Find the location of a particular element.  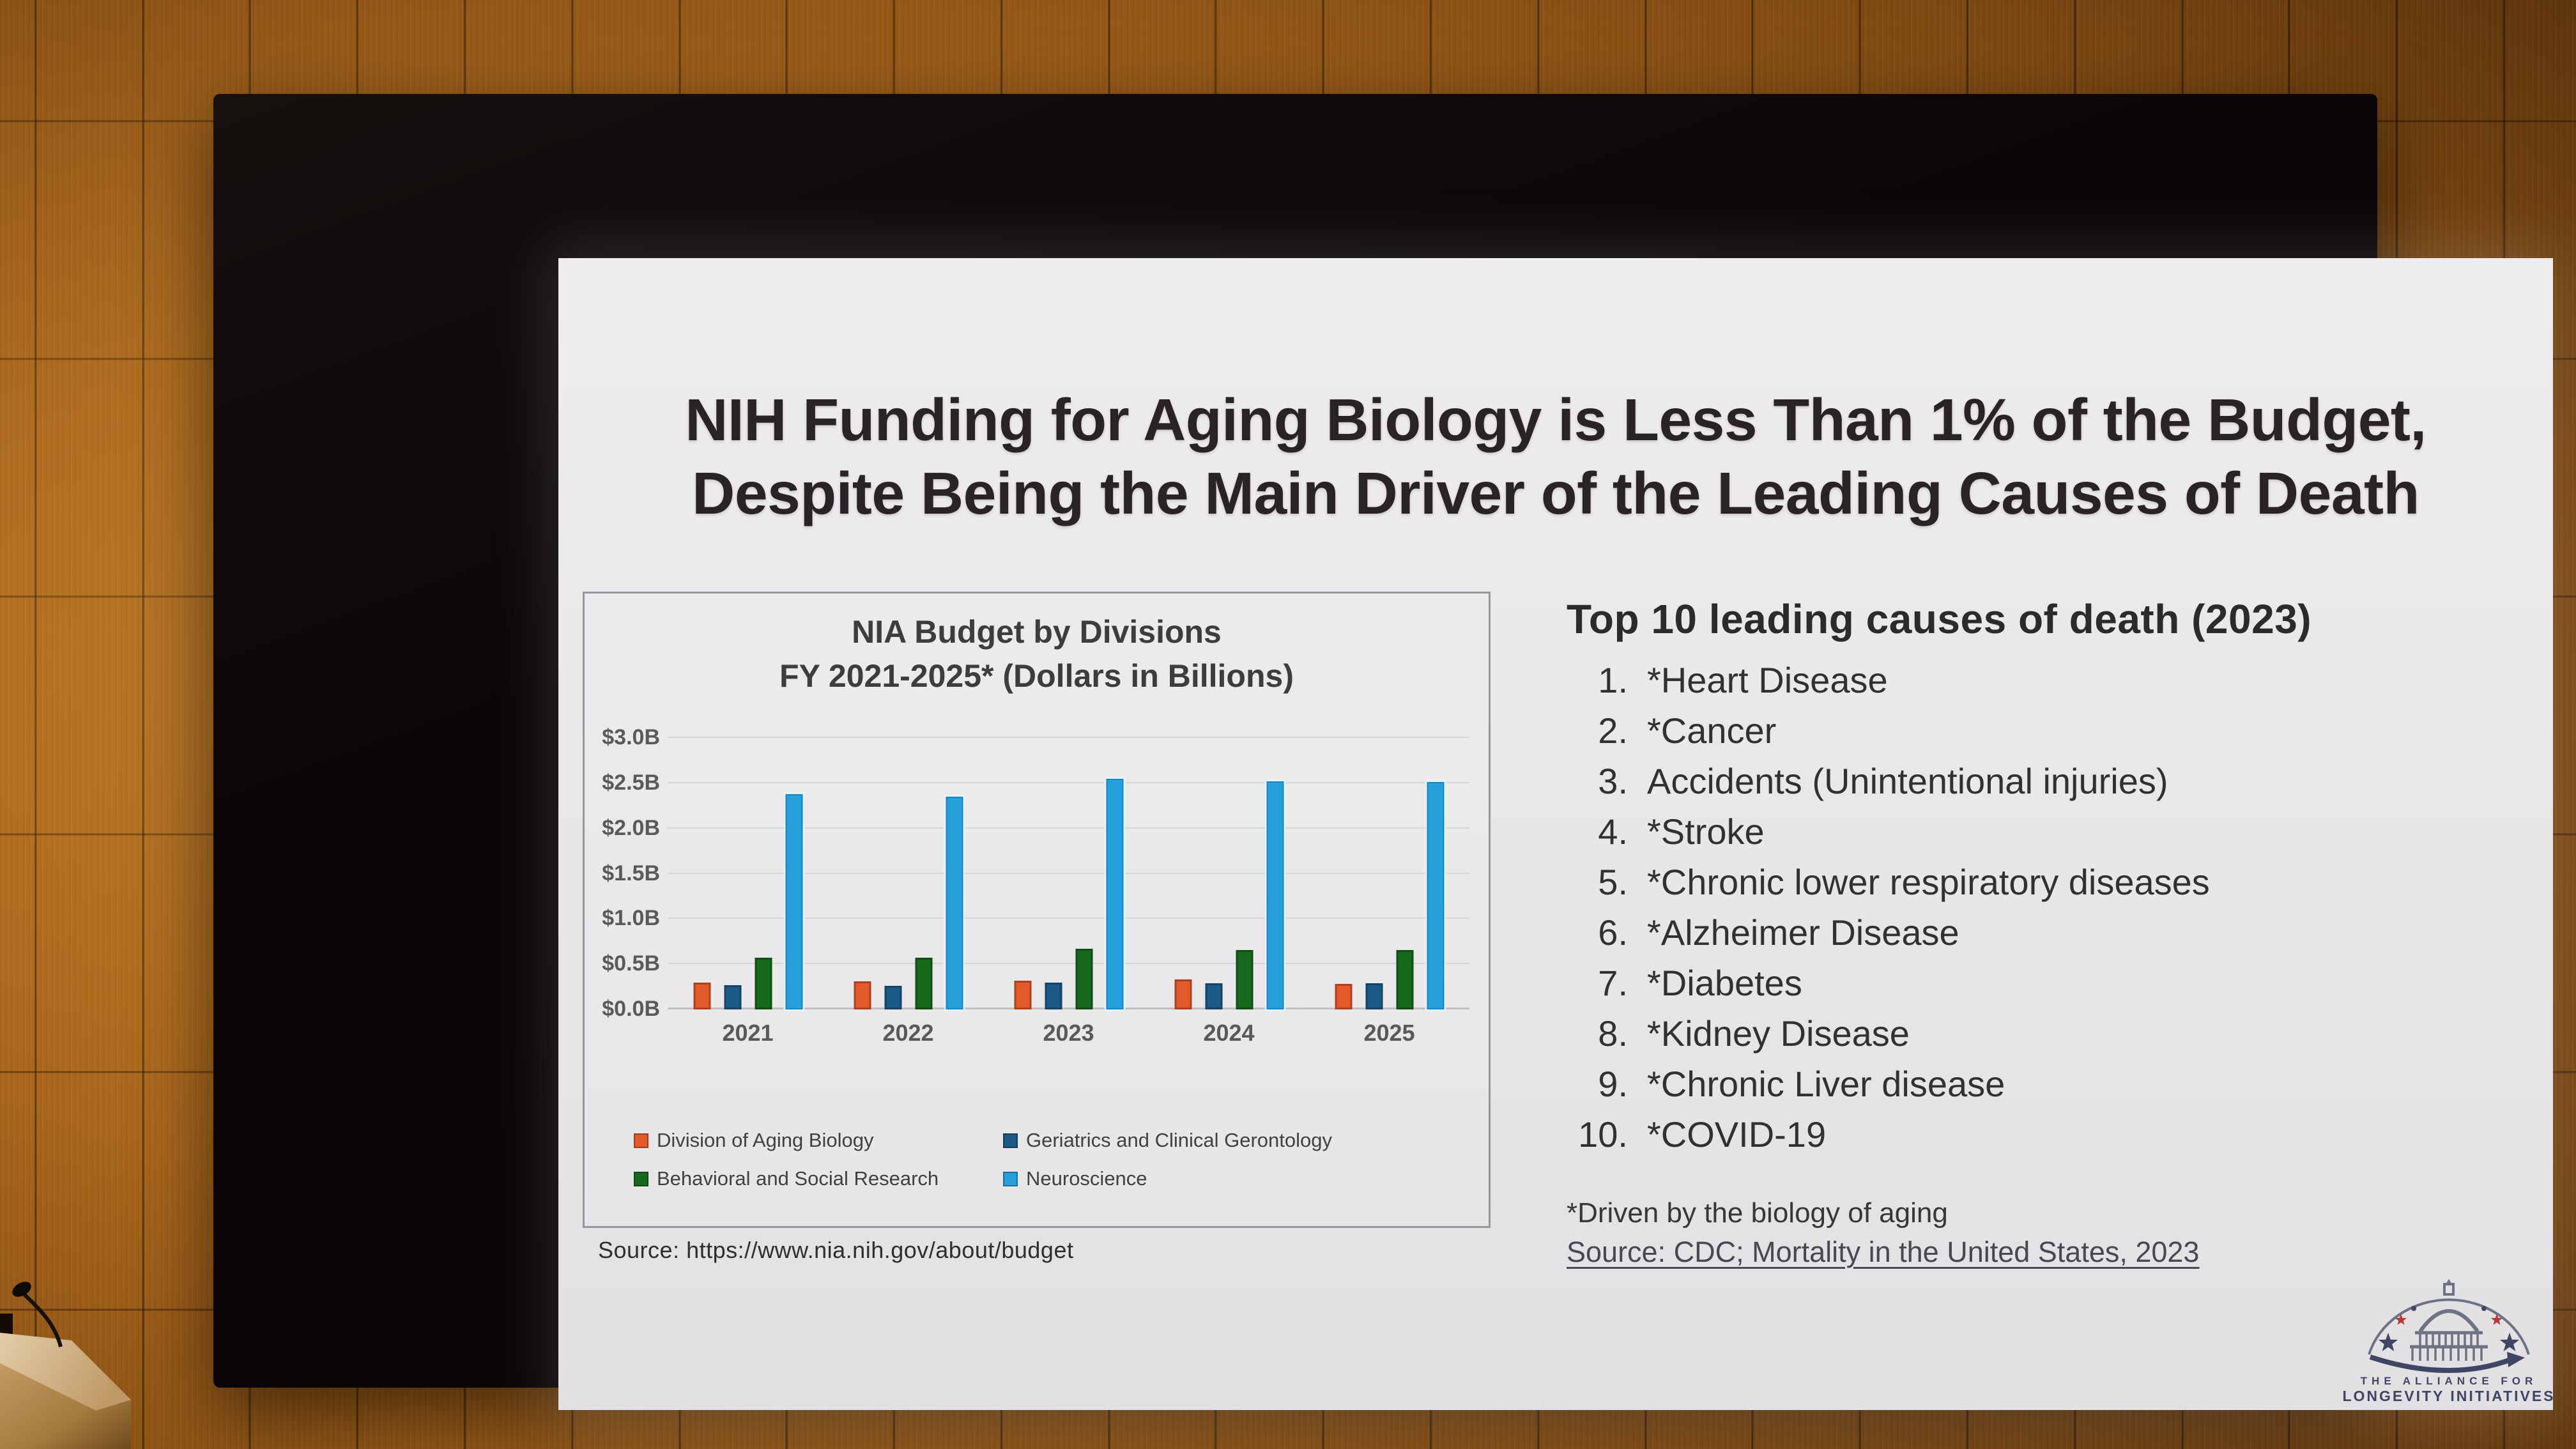

legend-label: Neuroscience is located at coordinates (1086, 1178).